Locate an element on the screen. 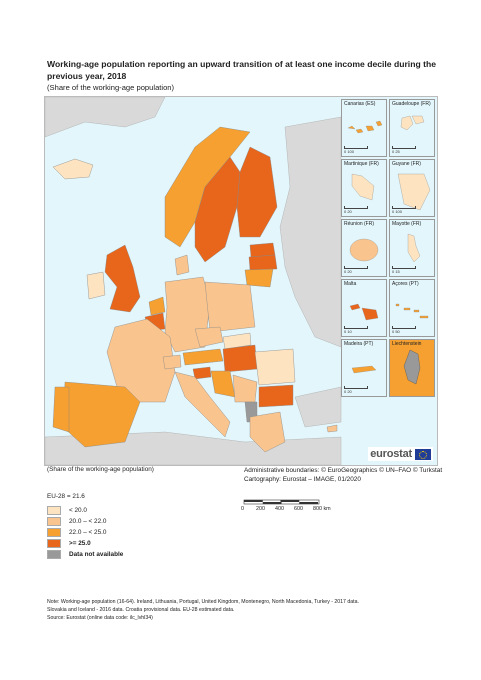 The width and height of the screenshot is (481, 680). inset-label: Martinique (FR) is located at coordinates (361, 164).